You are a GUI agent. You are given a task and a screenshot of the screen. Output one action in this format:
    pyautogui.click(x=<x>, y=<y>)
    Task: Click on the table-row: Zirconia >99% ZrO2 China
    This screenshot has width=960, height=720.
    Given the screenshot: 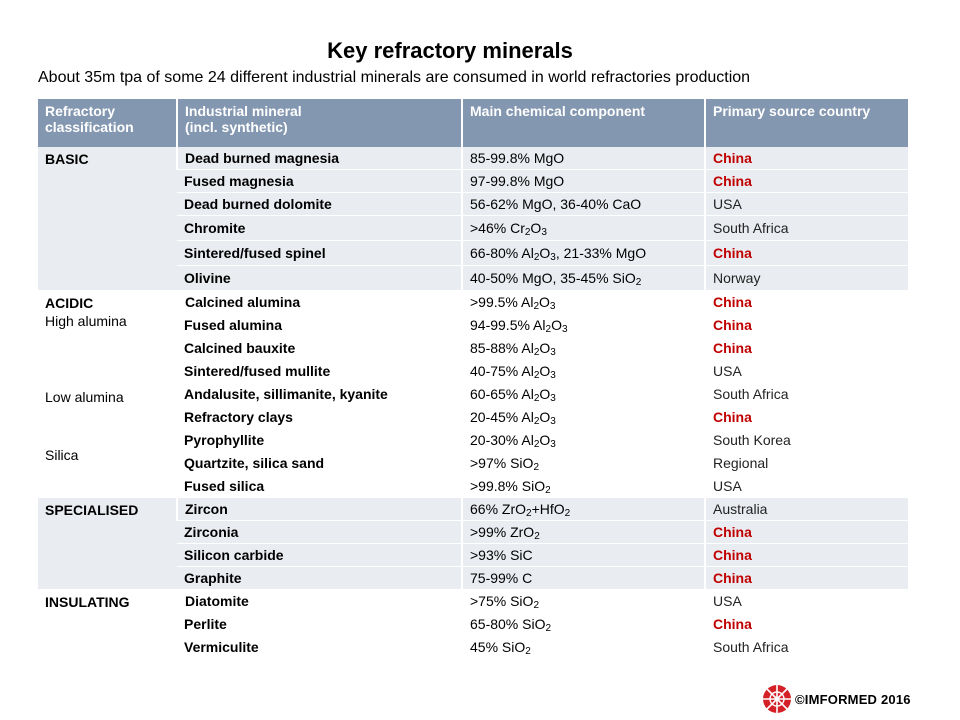 What is the action you would take?
    pyautogui.click(x=473, y=532)
    